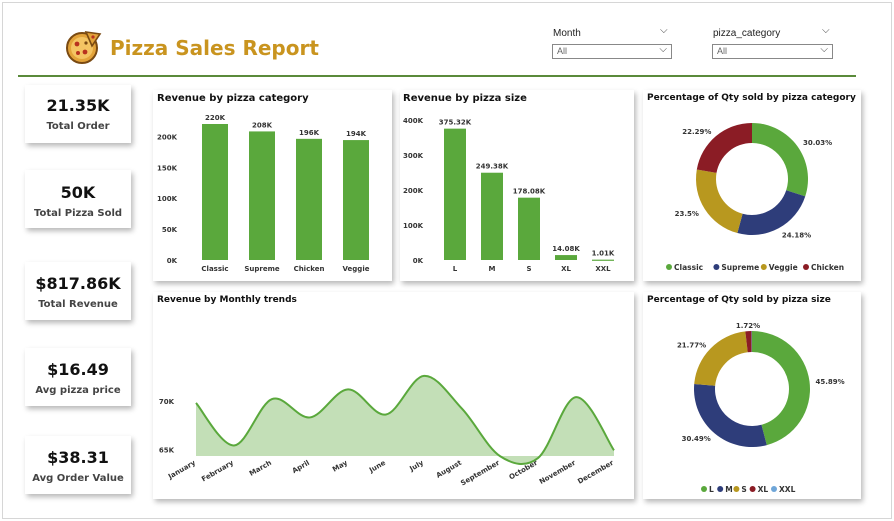 This screenshot has height=521, width=894. Describe the element at coordinates (455, 269) in the screenshot. I see `x-tick-label: L` at that location.